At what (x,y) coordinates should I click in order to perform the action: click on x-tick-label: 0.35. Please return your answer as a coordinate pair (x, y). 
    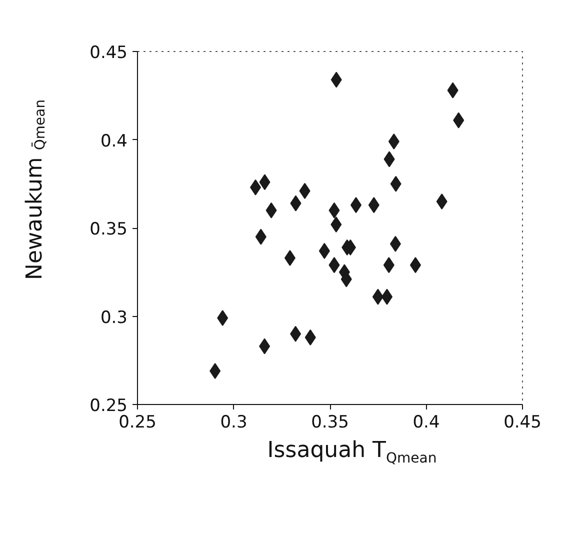
    Looking at the image, I should click on (330, 422).